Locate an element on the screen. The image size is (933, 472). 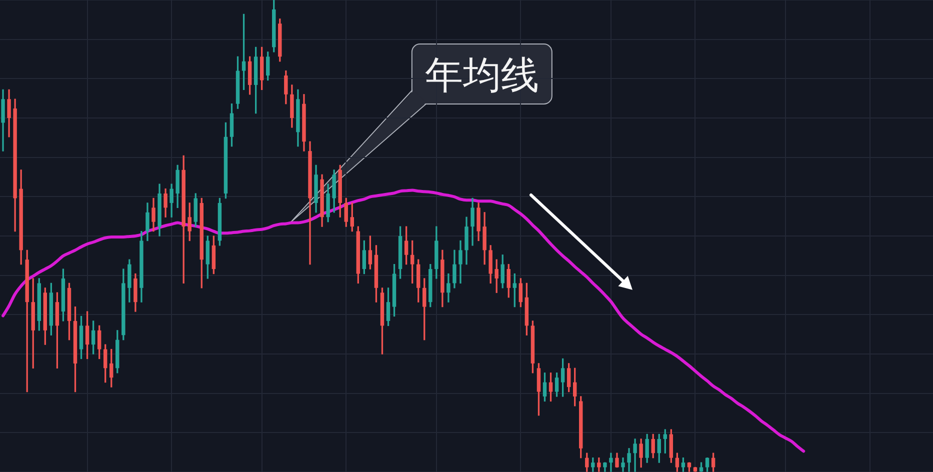
annotation: 年均线 is located at coordinates (482, 74).